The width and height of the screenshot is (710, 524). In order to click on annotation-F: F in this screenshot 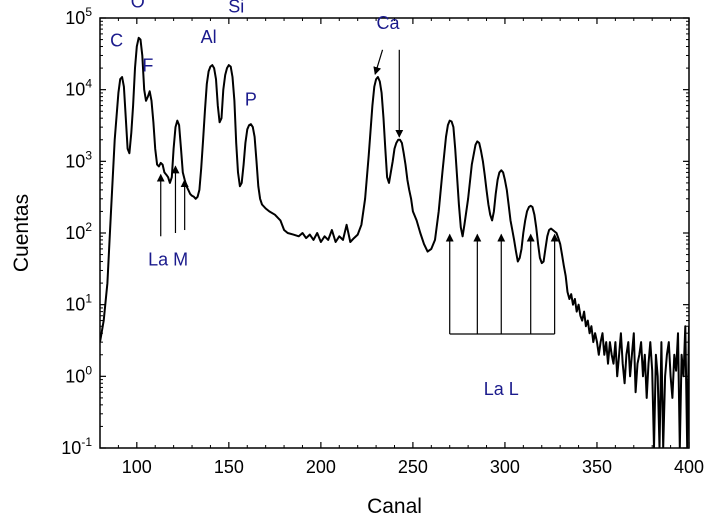, I will do `click(147, 65)`.